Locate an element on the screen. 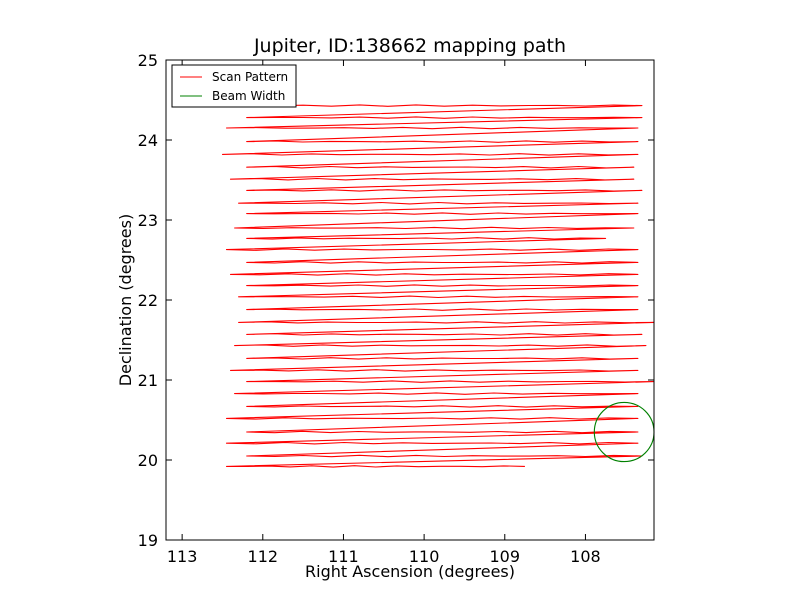 This screenshot has width=800, height=600. x-tick-label: 113 is located at coordinates (182, 556).